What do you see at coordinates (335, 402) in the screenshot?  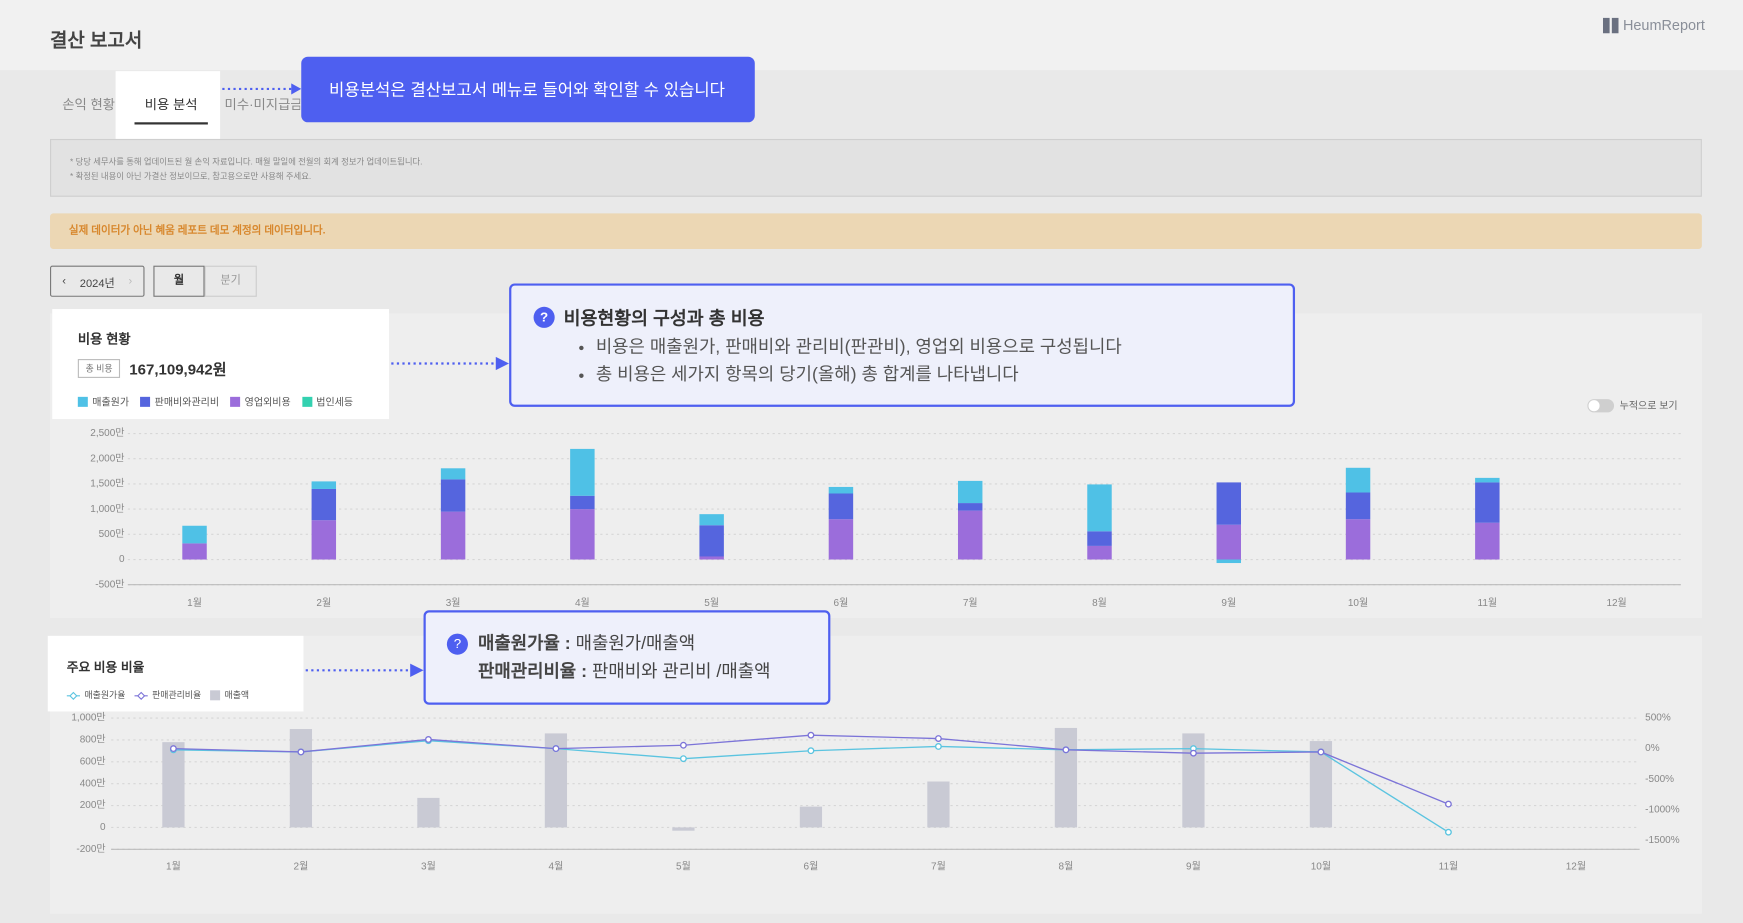 I see `legend-label: 법인세등` at bounding box center [335, 402].